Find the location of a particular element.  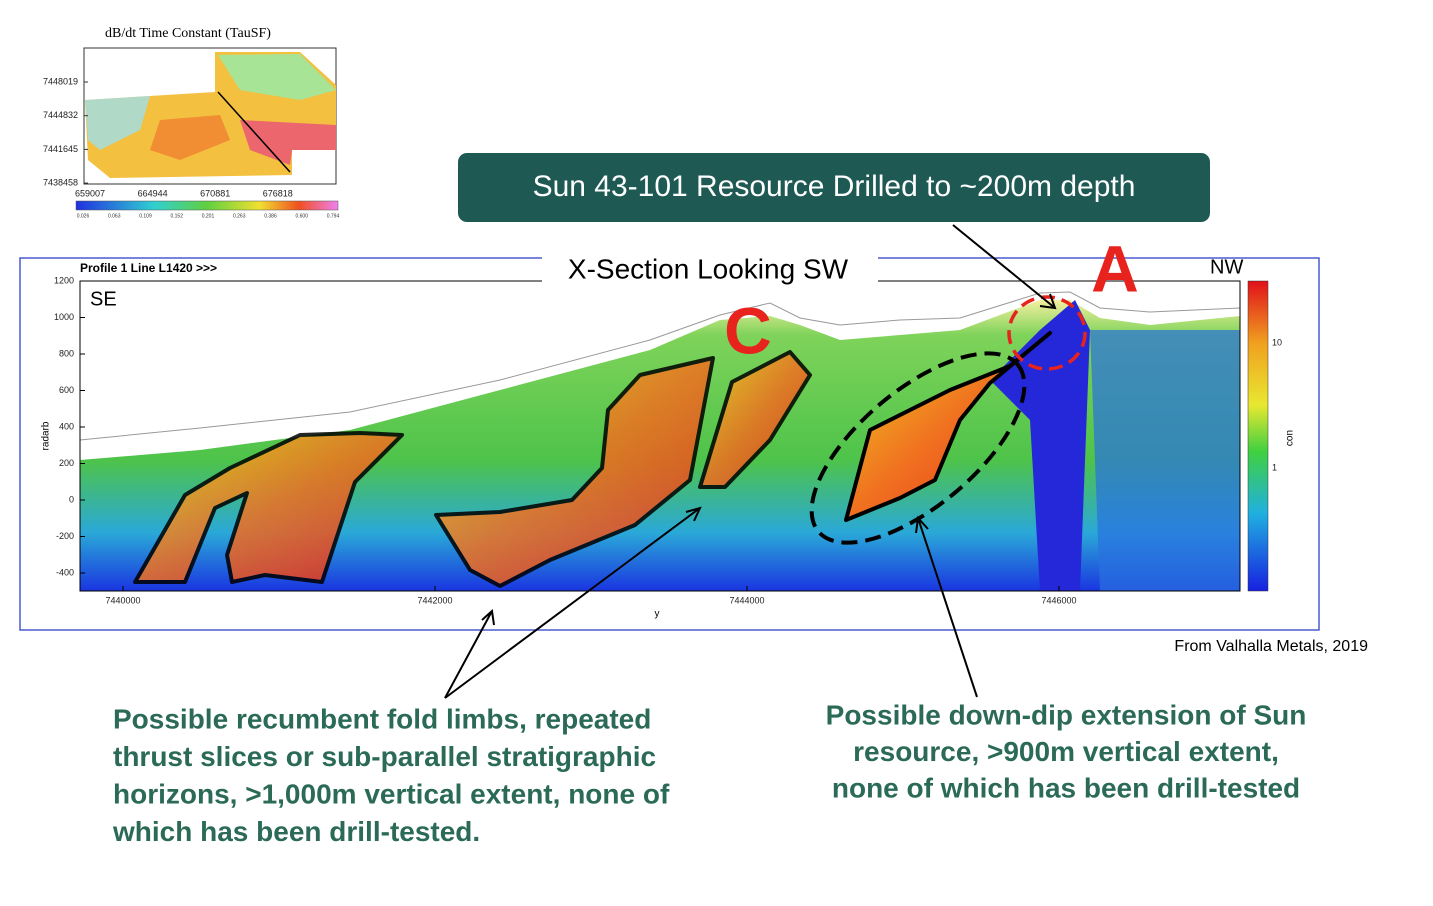

inset-y-tick: 7441645 is located at coordinates (60, 149).